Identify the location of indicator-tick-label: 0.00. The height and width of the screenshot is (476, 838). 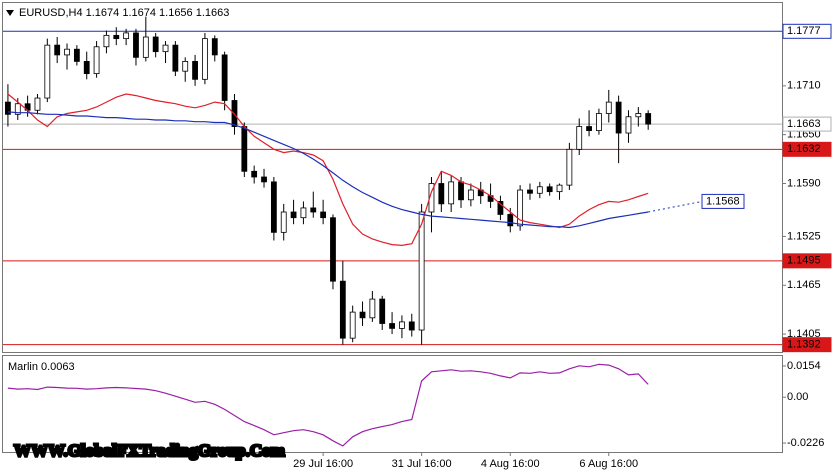
(797, 397).